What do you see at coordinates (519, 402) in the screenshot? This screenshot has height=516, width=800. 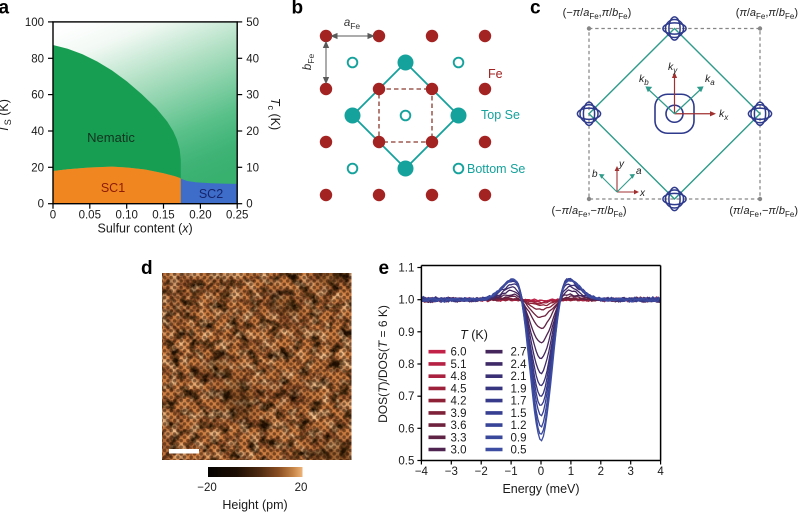 I see `svg-text: 1.7` at bounding box center [519, 402].